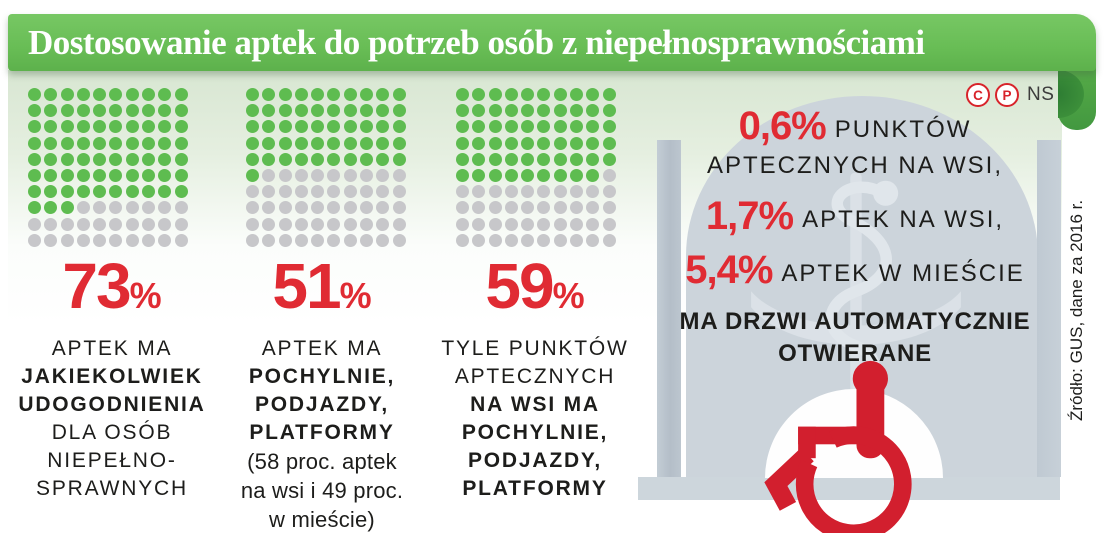  I want to click on stat-value: 5,4%, so click(729, 270).